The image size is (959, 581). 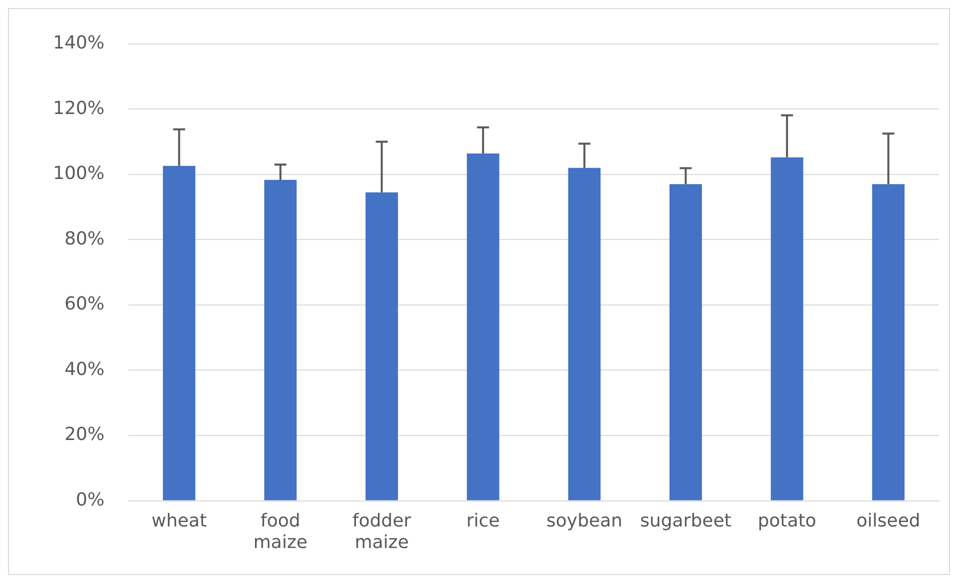 I want to click on y-tick-label: 100%, so click(x=78, y=173).